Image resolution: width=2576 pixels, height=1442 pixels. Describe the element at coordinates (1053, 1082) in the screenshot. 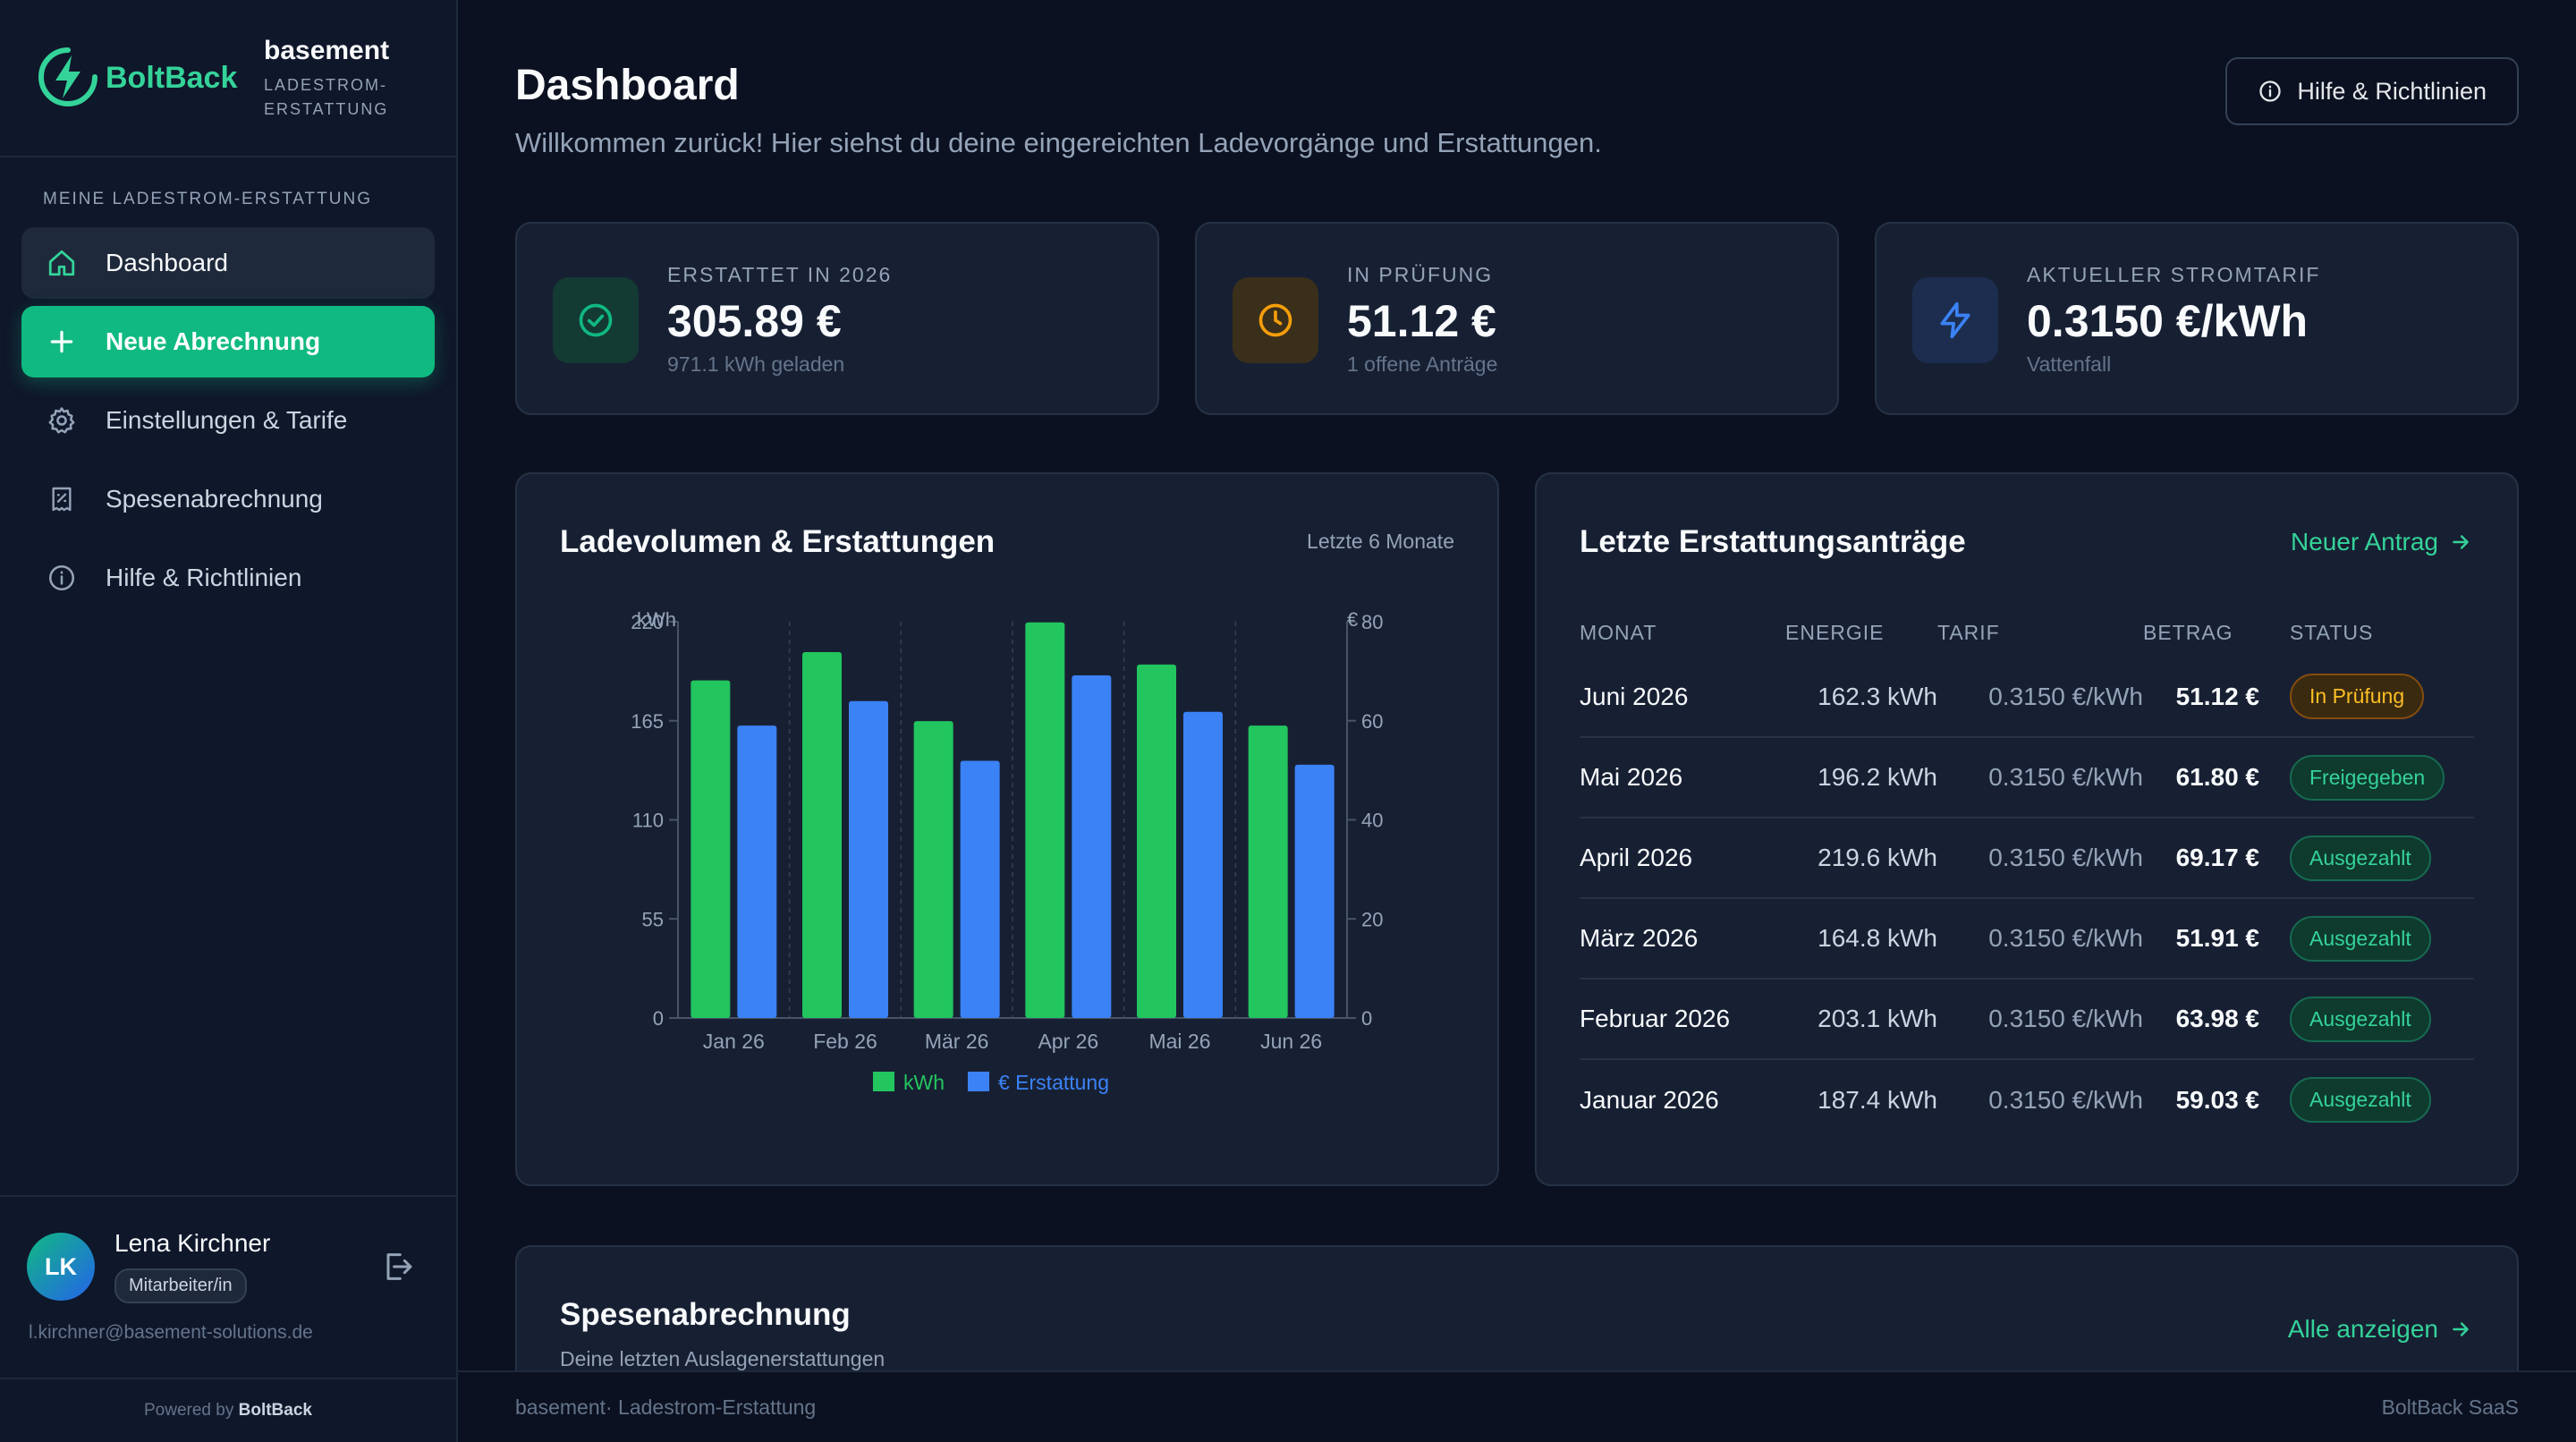

I see `legend-label: € Erstattung` at that location.